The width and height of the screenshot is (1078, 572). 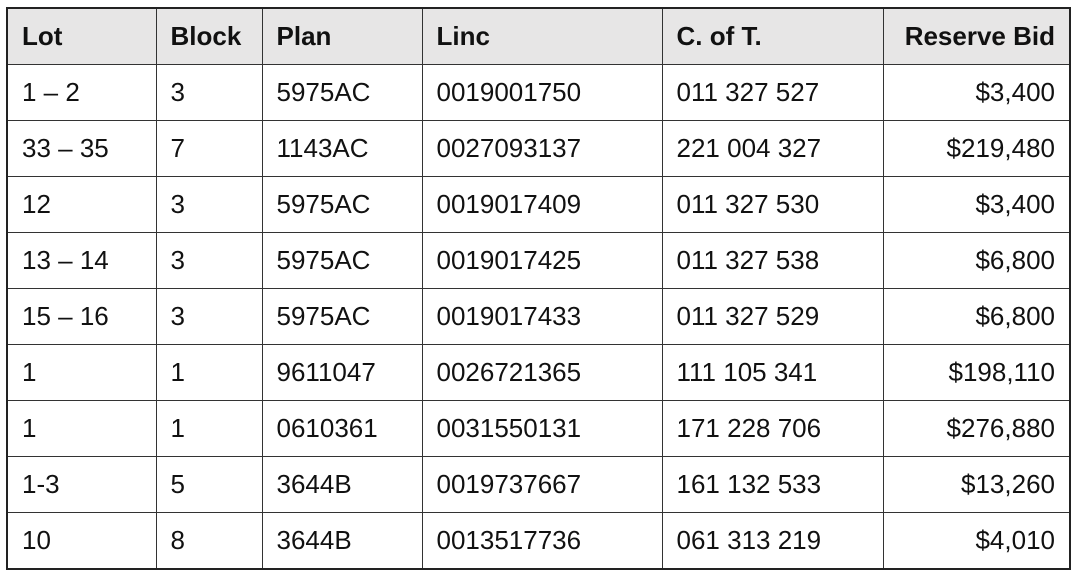 I want to click on table-row: 1-3 5 3644B 0019737667 161 132 533 $13,260, so click(x=538, y=484).